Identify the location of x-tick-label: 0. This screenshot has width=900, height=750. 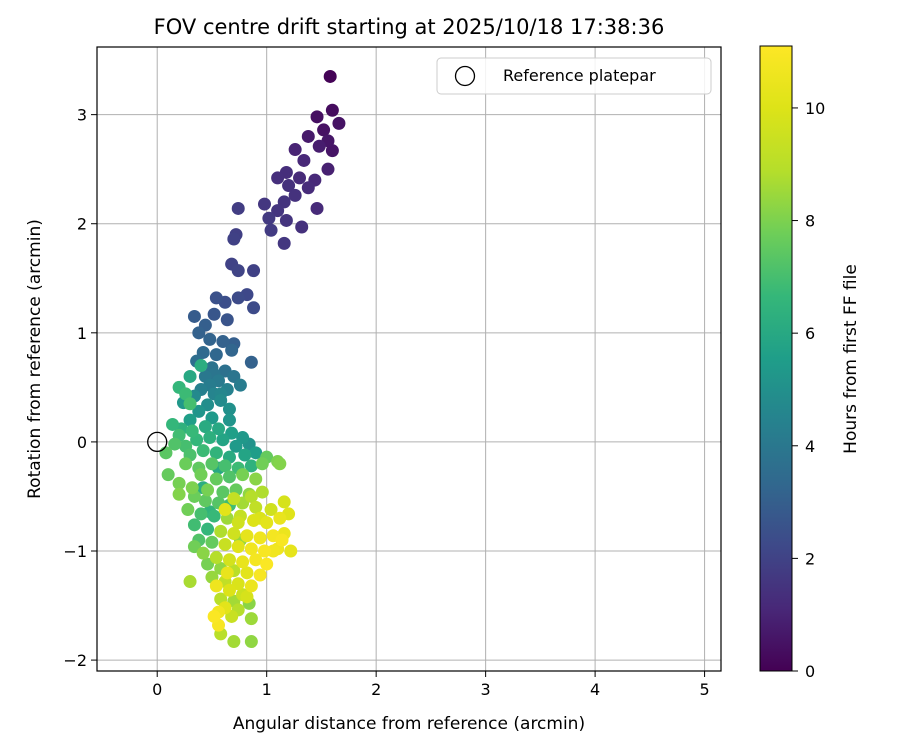
(157, 689).